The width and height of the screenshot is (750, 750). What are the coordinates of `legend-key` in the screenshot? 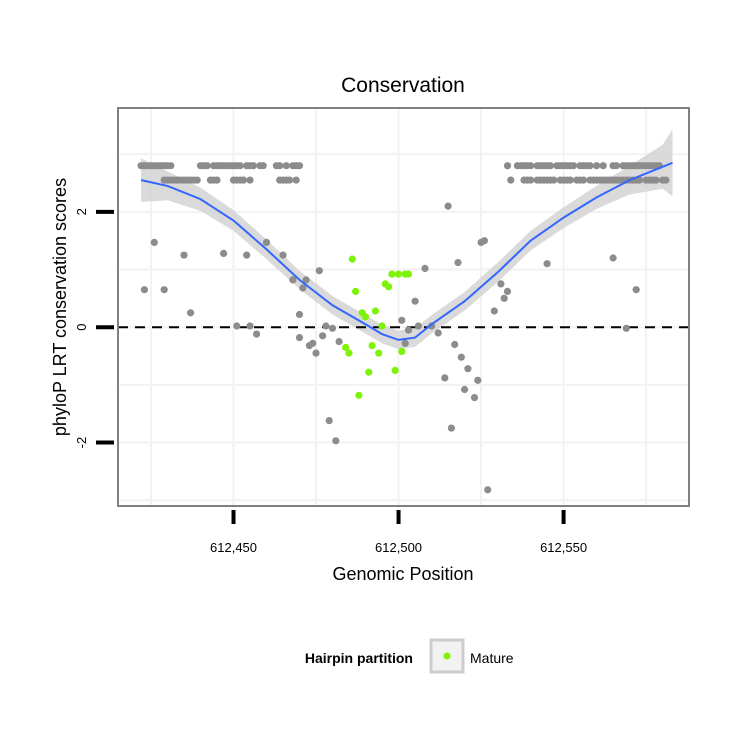 It's located at (447, 656).